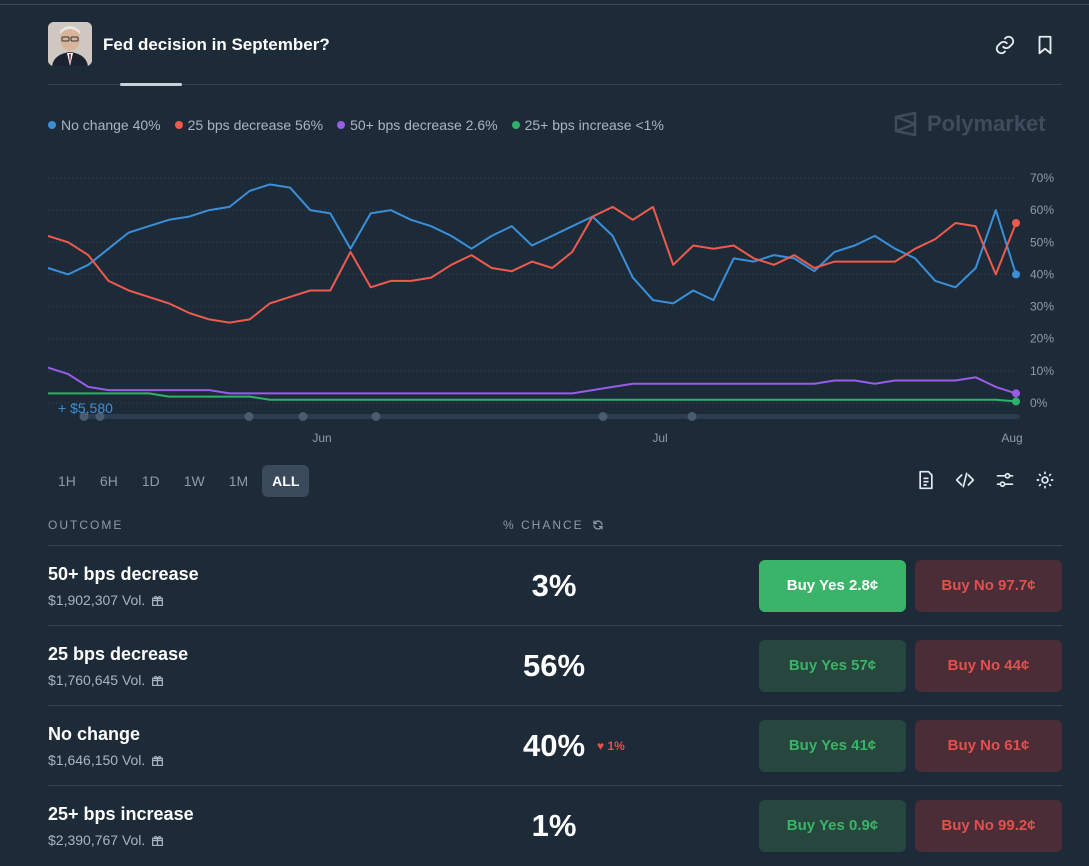 Image resolution: width=1089 pixels, height=866 pixels. Describe the element at coordinates (659, 438) in the screenshot. I see `x-tick-label: Jul` at that location.